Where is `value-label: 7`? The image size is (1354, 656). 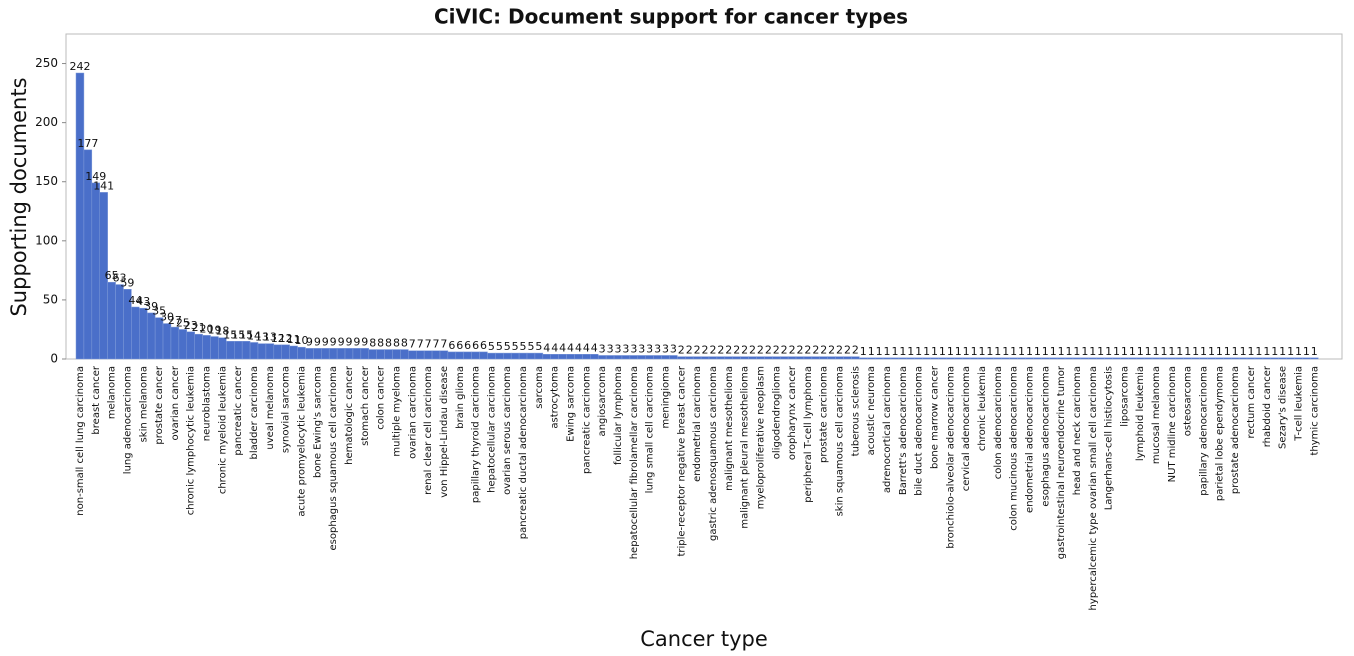 value-label: 7 is located at coordinates (428, 344).